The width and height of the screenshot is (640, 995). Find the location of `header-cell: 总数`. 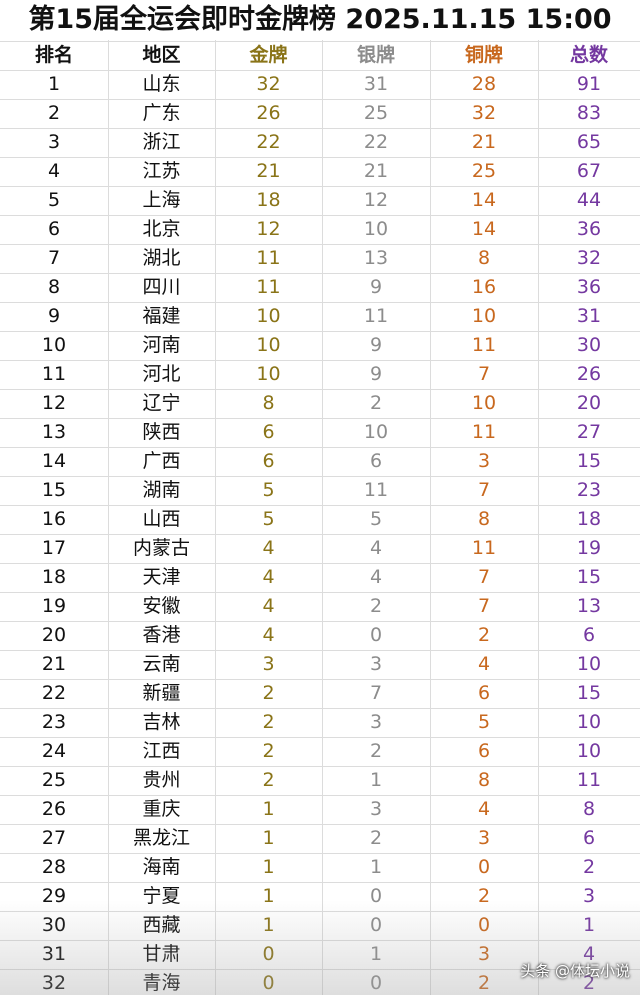

header-cell: 总数 is located at coordinates (588, 55).